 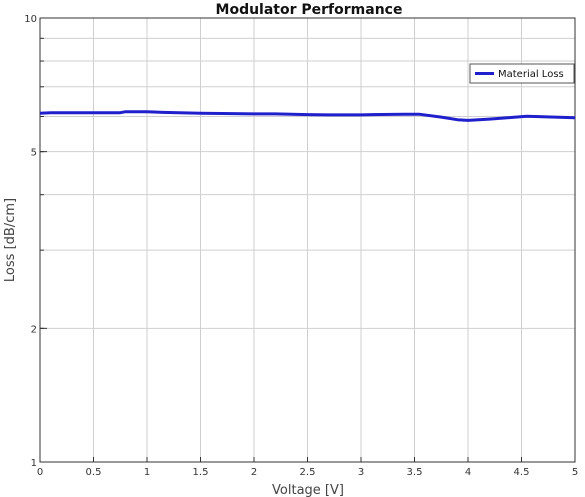 What do you see at coordinates (40, 472) in the screenshot?
I see `x-tick-label: 0` at bounding box center [40, 472].